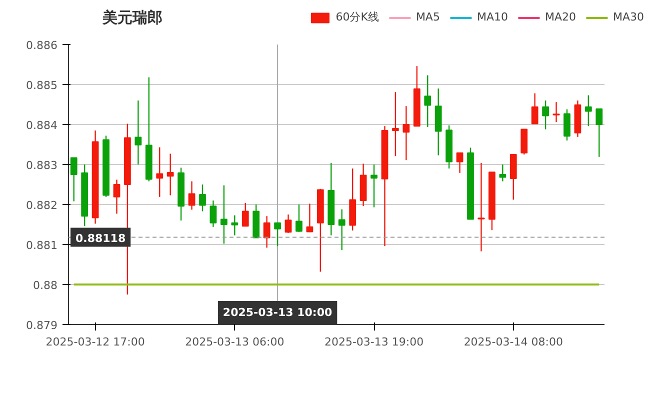  Describe the element at coordinates (42, 125) in the screenshot. I see `y-tick-label: 0.884` at that location.